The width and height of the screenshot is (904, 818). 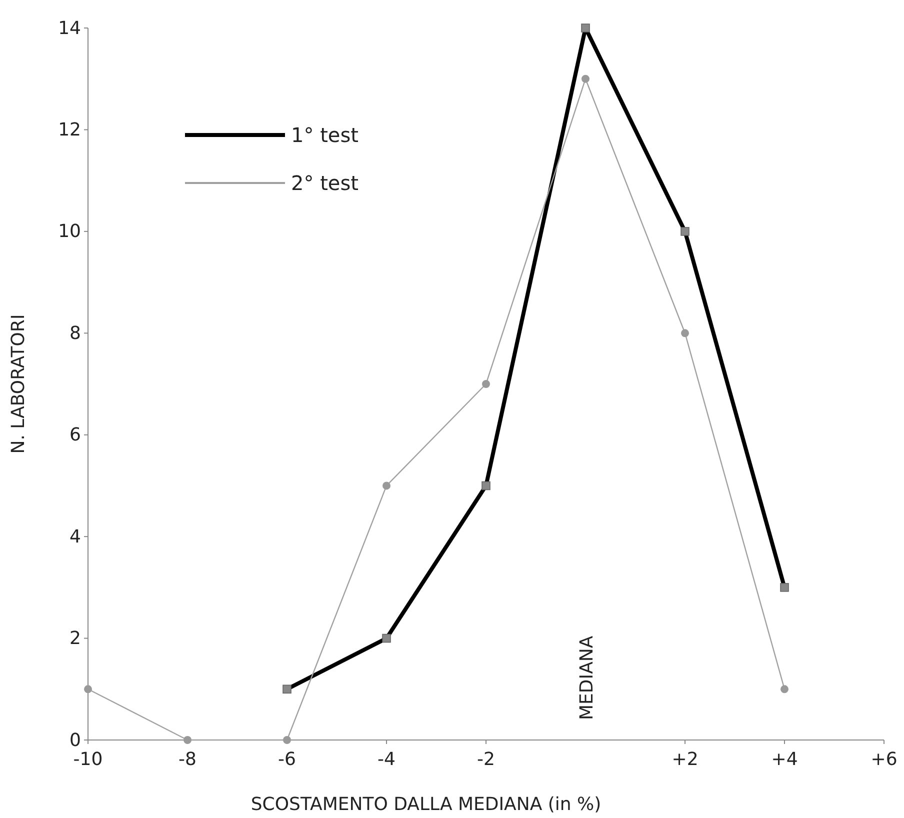 I want to click on x-tick-label: -8, so click(x=187, y=759).